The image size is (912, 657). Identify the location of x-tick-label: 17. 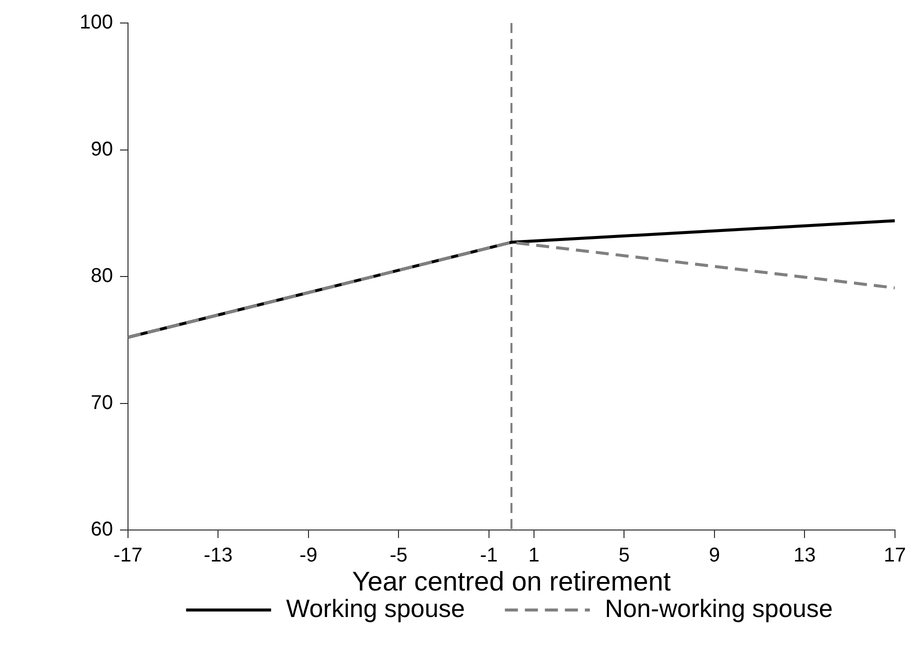
(895, 555).